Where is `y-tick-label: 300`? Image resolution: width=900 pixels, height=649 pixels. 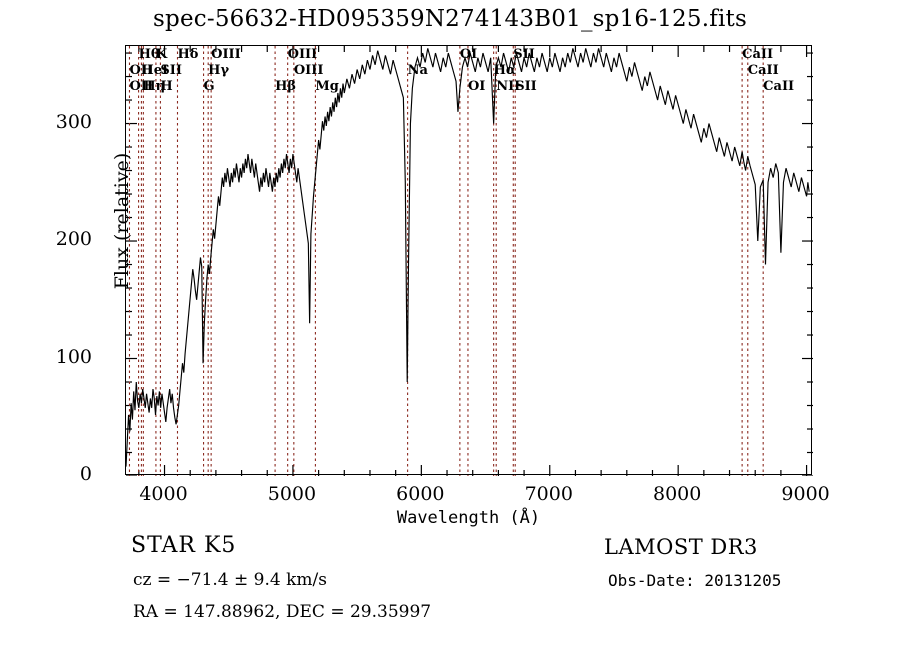
y-tick-label: 300 is located at coordinates (73, 121).